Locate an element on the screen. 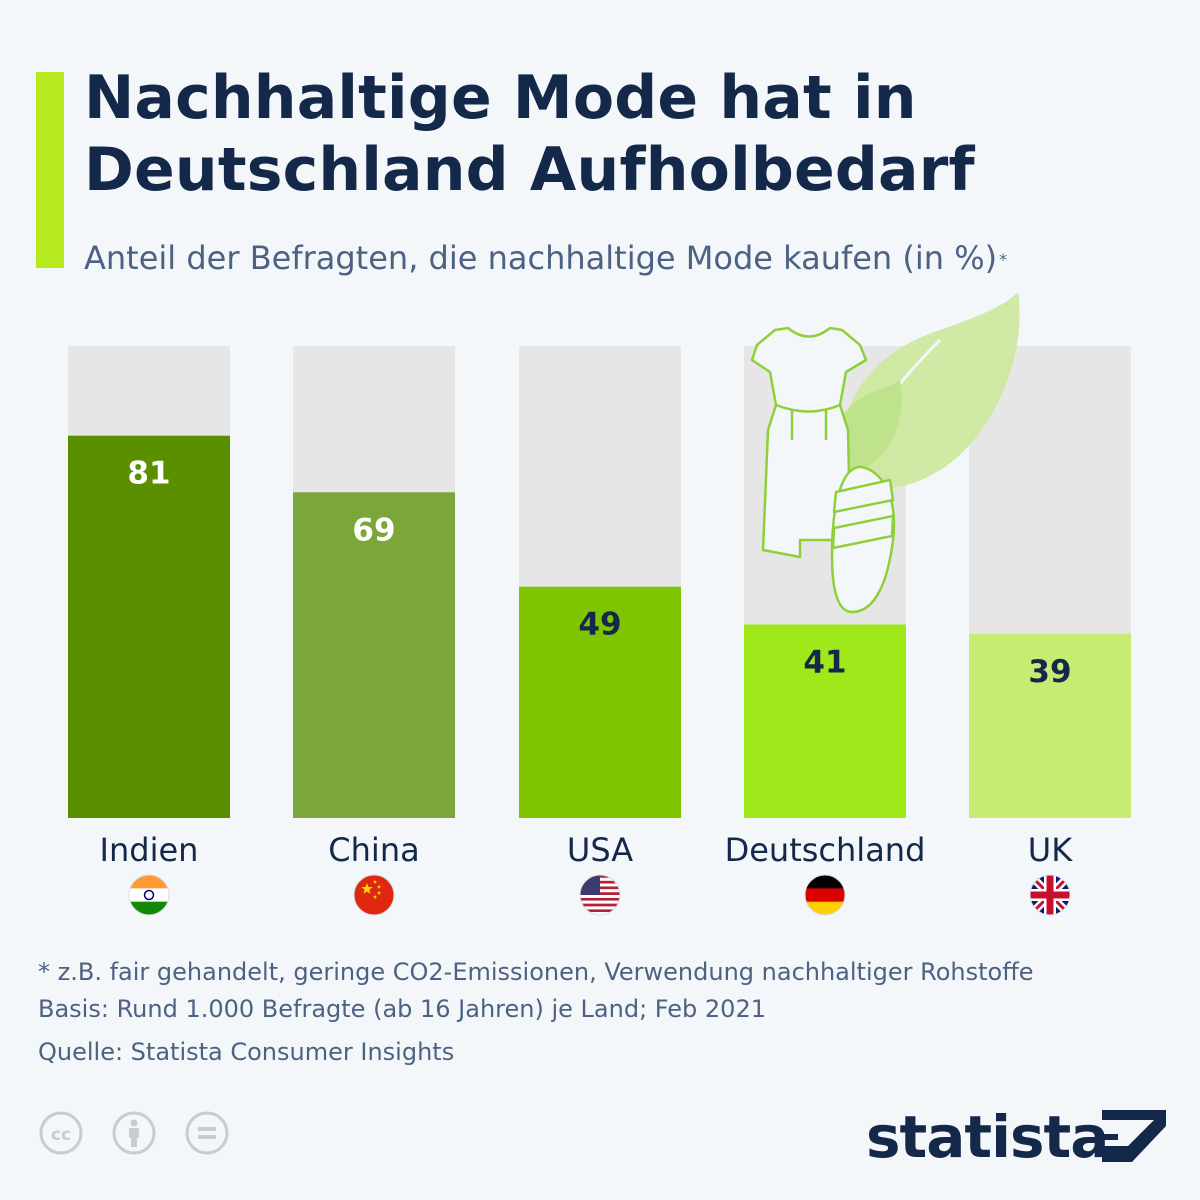 This screenshot has height=1200, width=1200. germany-flag-icon is located at coordinates (825, 895).